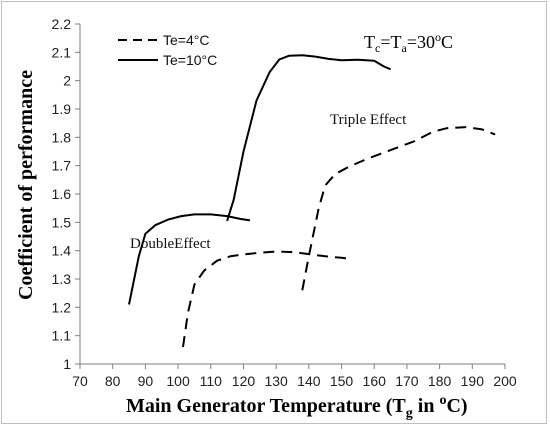  What do you see at coordinates (62, 307) in the screenshot?
I see `y-tick-label: 1.2` at bounding box center [62, 307].